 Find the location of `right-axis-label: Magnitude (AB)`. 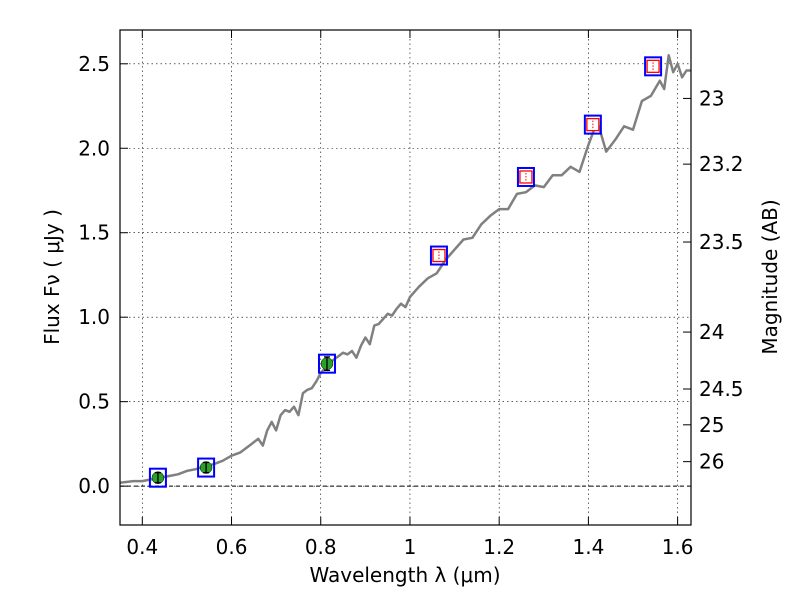

right-axis-label: Magnitude (AB) is located at coordinates (770, 276).